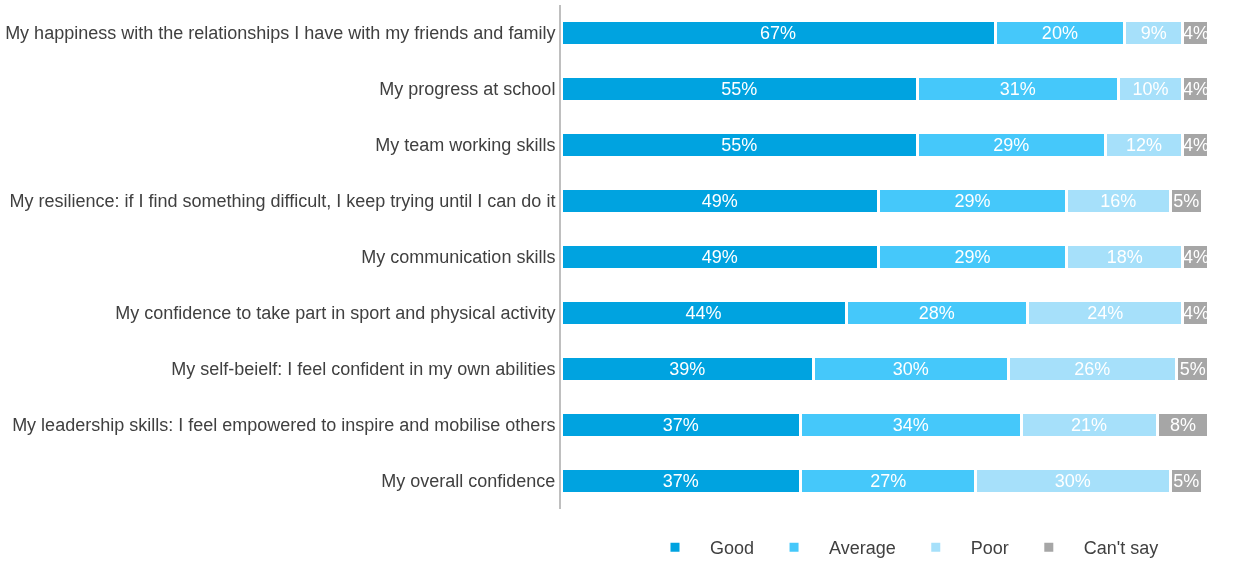  Describe the element at coordinates (1144, 145) in the screenshot. I see `data-label: 12%` at that location.